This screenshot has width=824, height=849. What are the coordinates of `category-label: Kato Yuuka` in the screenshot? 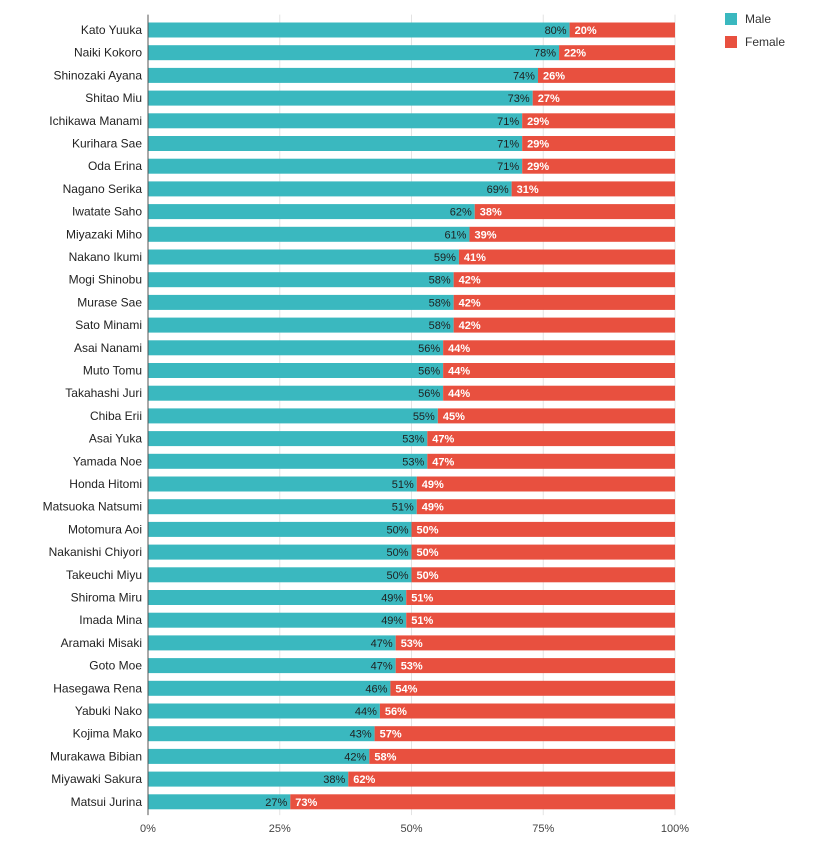 It's located at (111, 30).